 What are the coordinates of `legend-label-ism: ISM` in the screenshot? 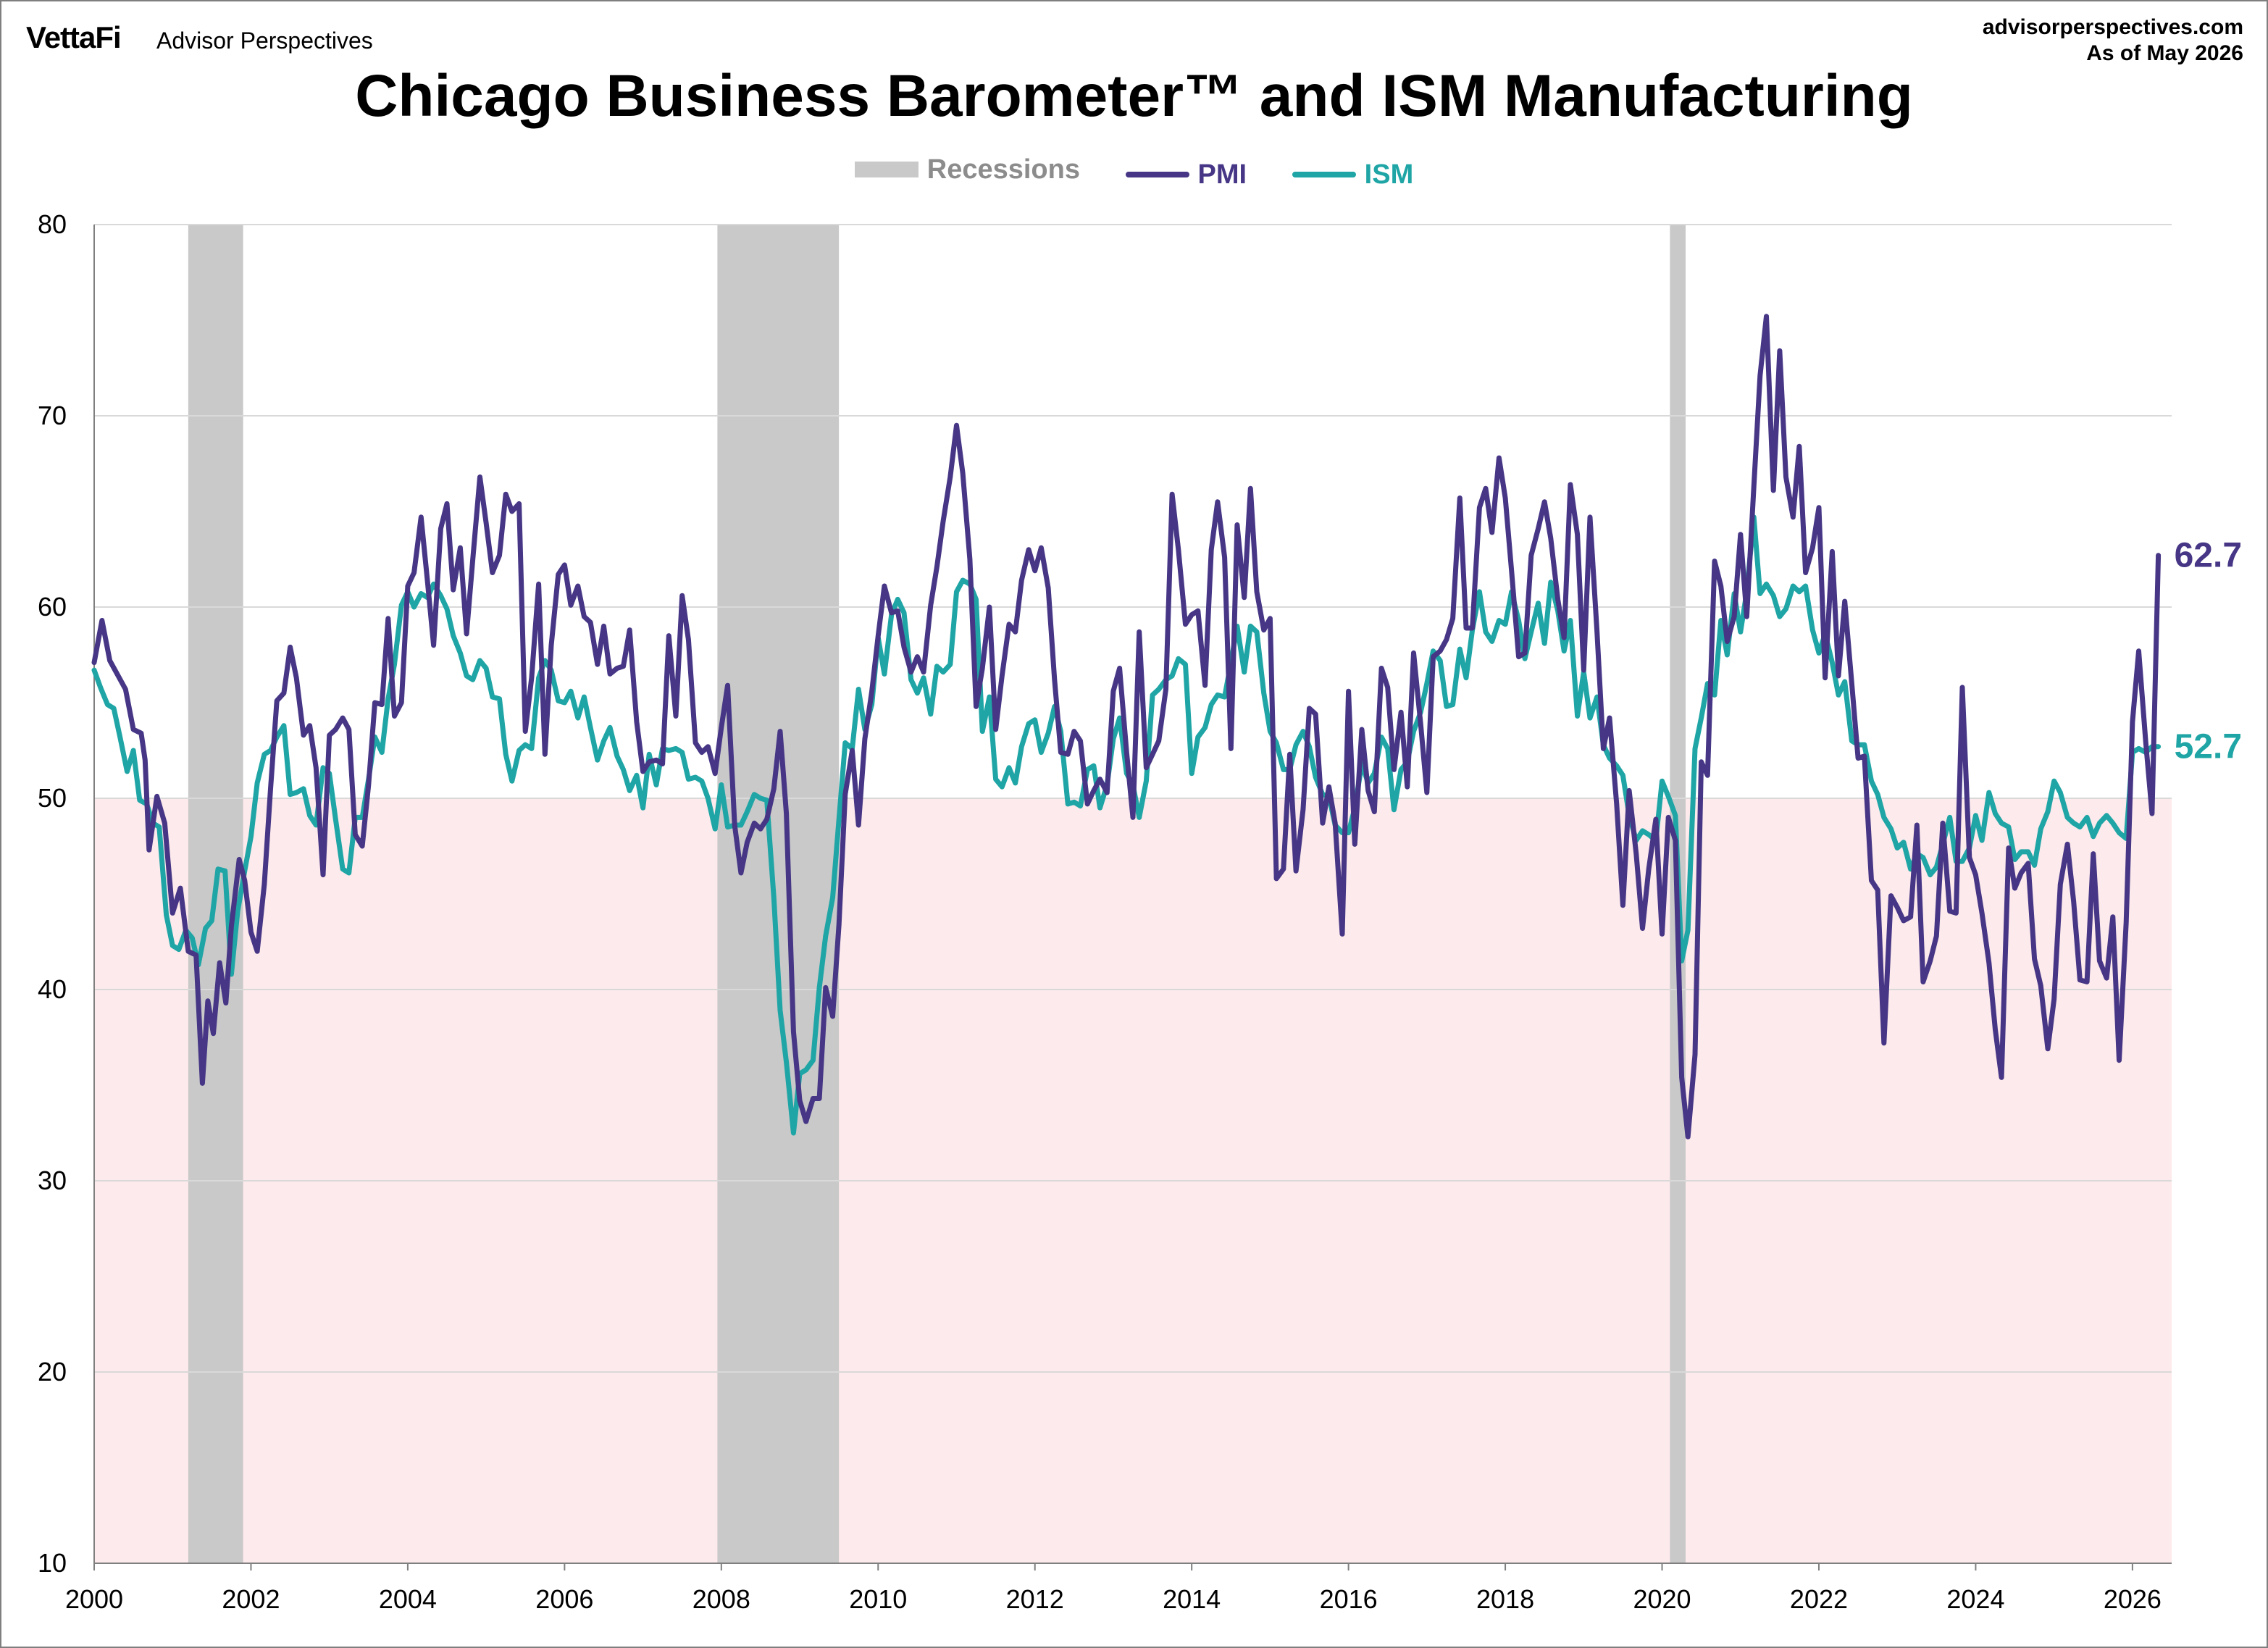 It's located at (1389, 174).